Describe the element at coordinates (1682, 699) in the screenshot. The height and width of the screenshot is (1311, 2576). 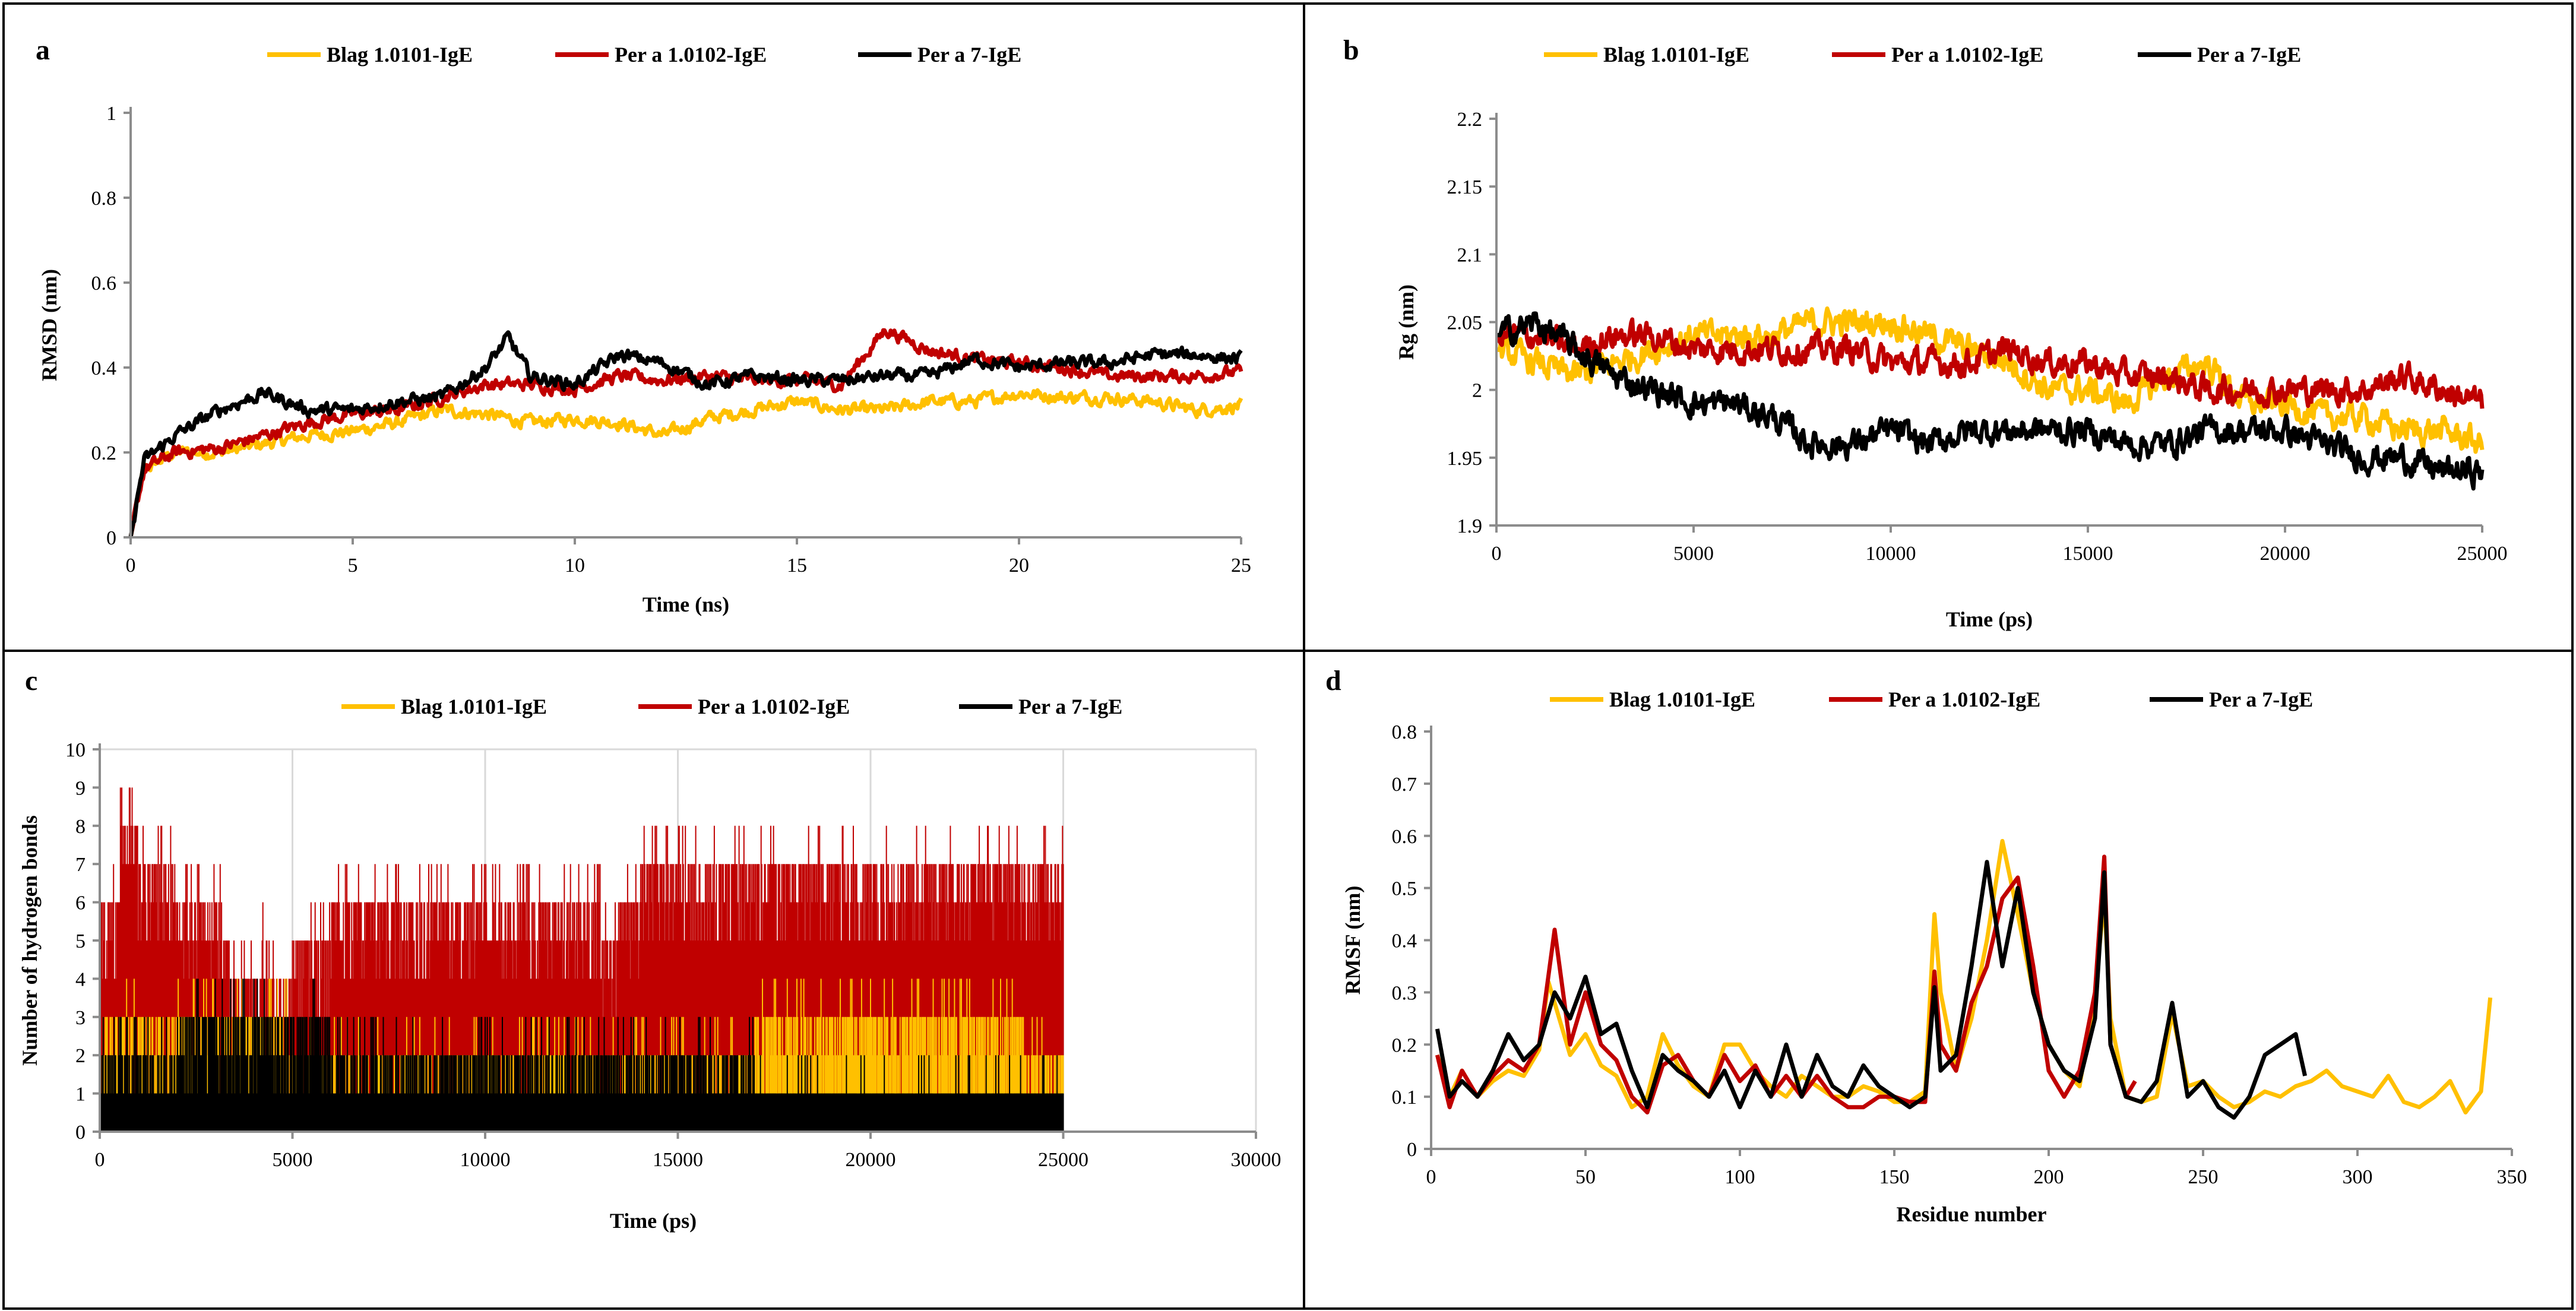
I see `panel-d-legend-label: Blag 1.0101-IgE` at that location.